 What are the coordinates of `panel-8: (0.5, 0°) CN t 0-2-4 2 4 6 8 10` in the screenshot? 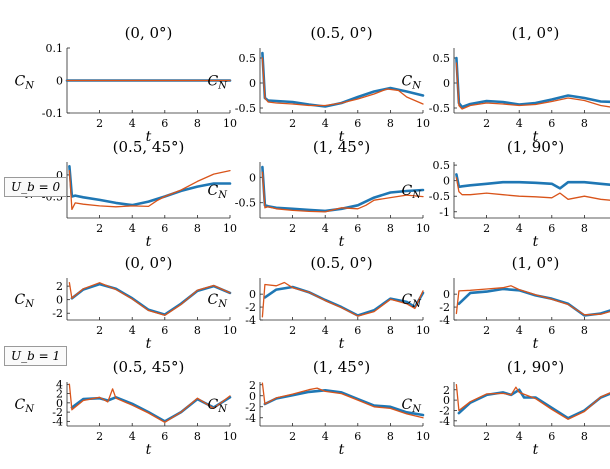 It's located at (319, 303).